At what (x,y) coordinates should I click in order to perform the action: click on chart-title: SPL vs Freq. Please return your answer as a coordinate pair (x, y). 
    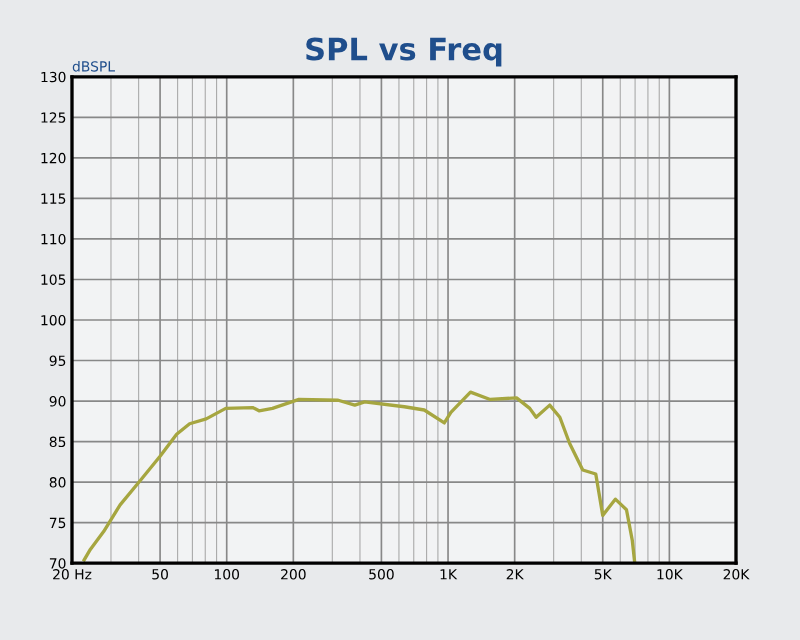
    Looking at the image, I should click on (404, 52).